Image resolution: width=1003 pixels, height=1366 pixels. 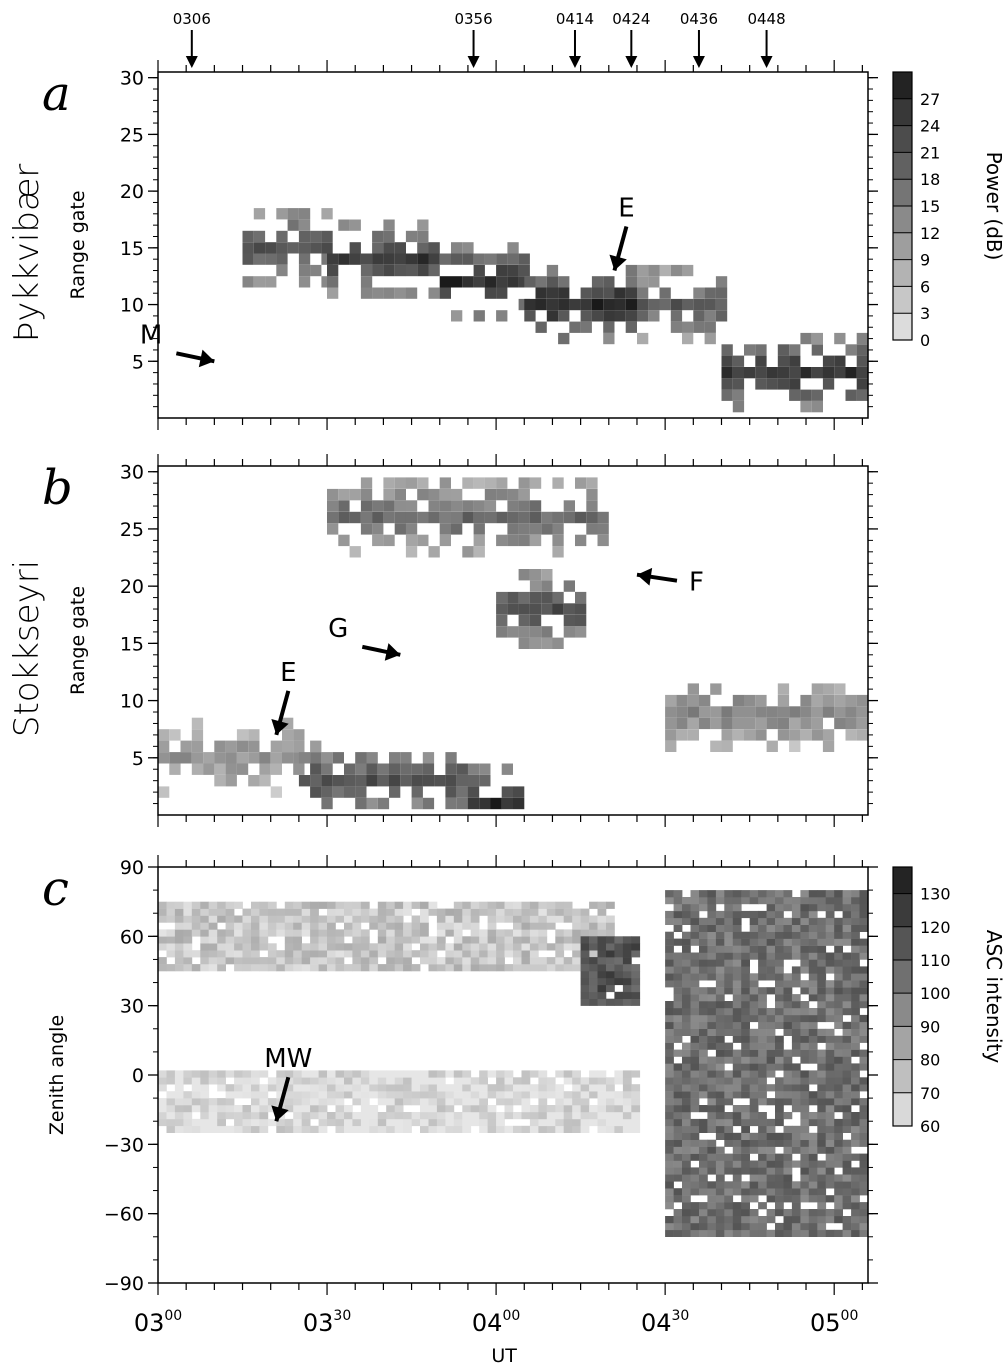 What do you see at coordinates (138, 362) in the screenshot?
I see `y-tick-label: 5` at bounding box center [138, 362].